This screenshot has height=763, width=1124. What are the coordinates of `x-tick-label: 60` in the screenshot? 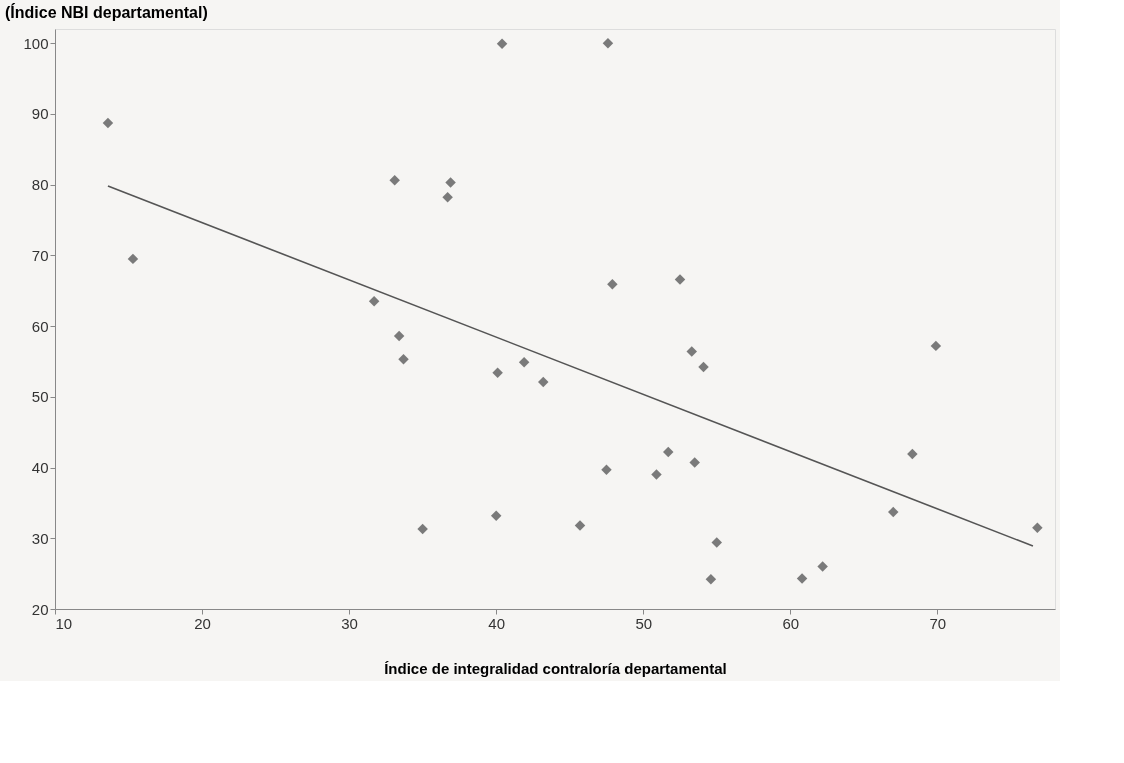 It's located at (791, 623).